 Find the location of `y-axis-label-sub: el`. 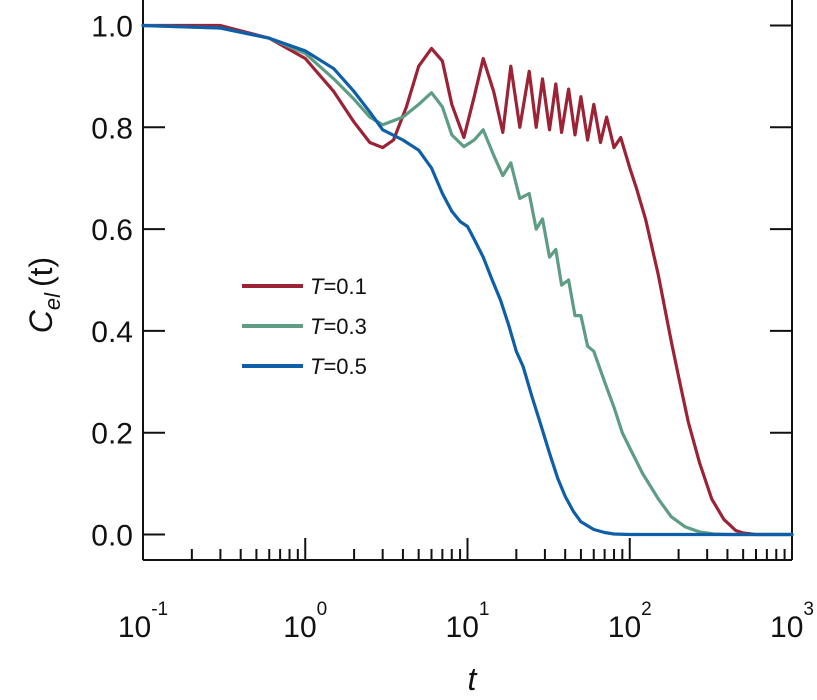

y-axis-label-sub: el is located at coordinates (52, 301).